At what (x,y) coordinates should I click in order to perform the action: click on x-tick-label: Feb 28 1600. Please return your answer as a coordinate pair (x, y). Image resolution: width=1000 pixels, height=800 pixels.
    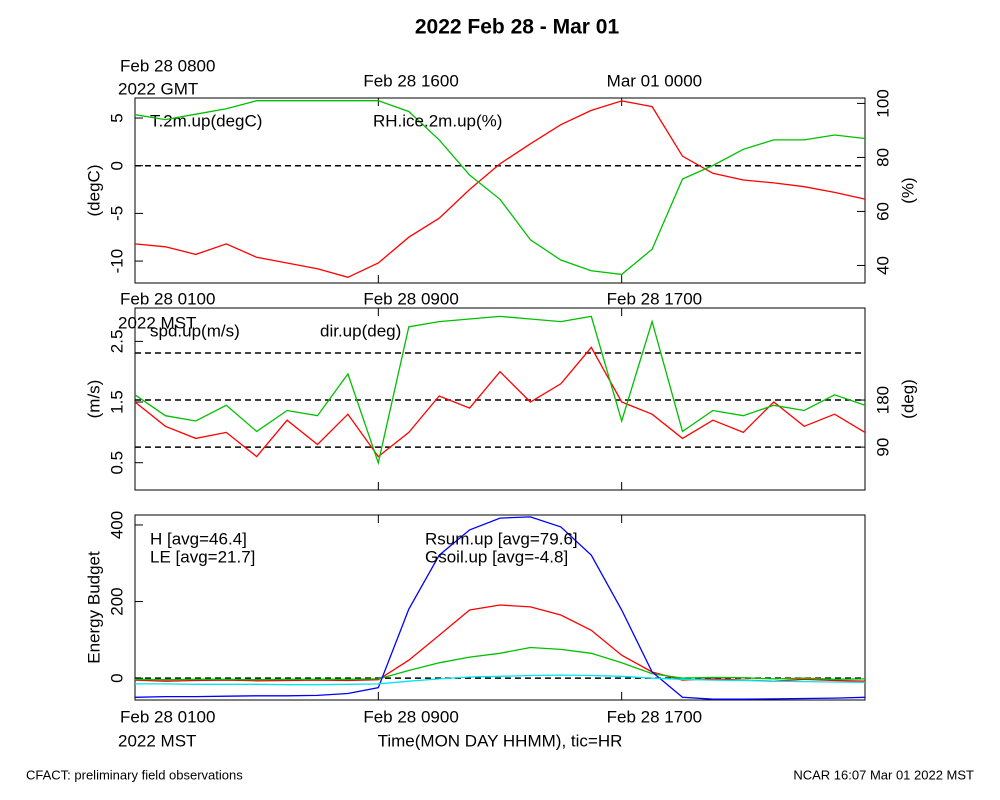
    Looking at the image, I should click on (410, 80).